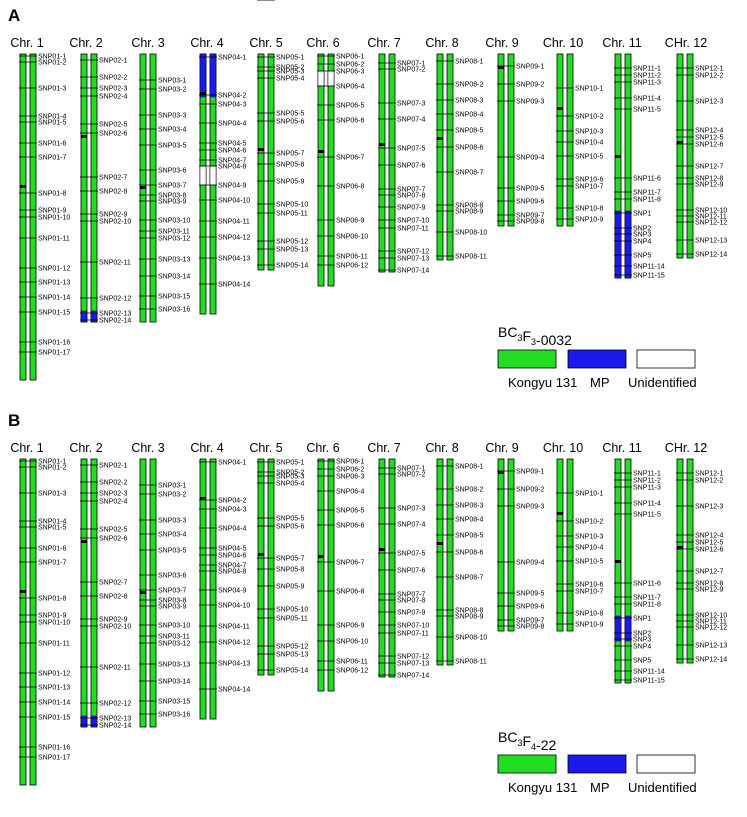 The width and height of the screenshot is (747, 817). Describe the element at coordinates (411, 595) in the screenshot. I see `marker-label: SNP07-7` at that location.